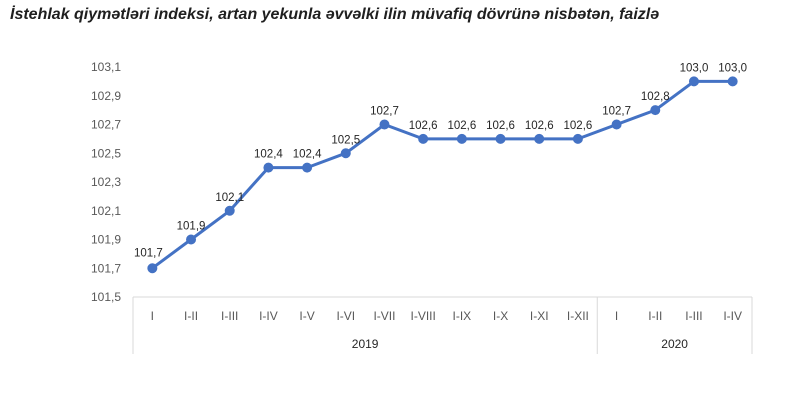  Describe the element at coordinates (384, 316) in the screenshot. I see `x-tick-label: I-VII` at that location.